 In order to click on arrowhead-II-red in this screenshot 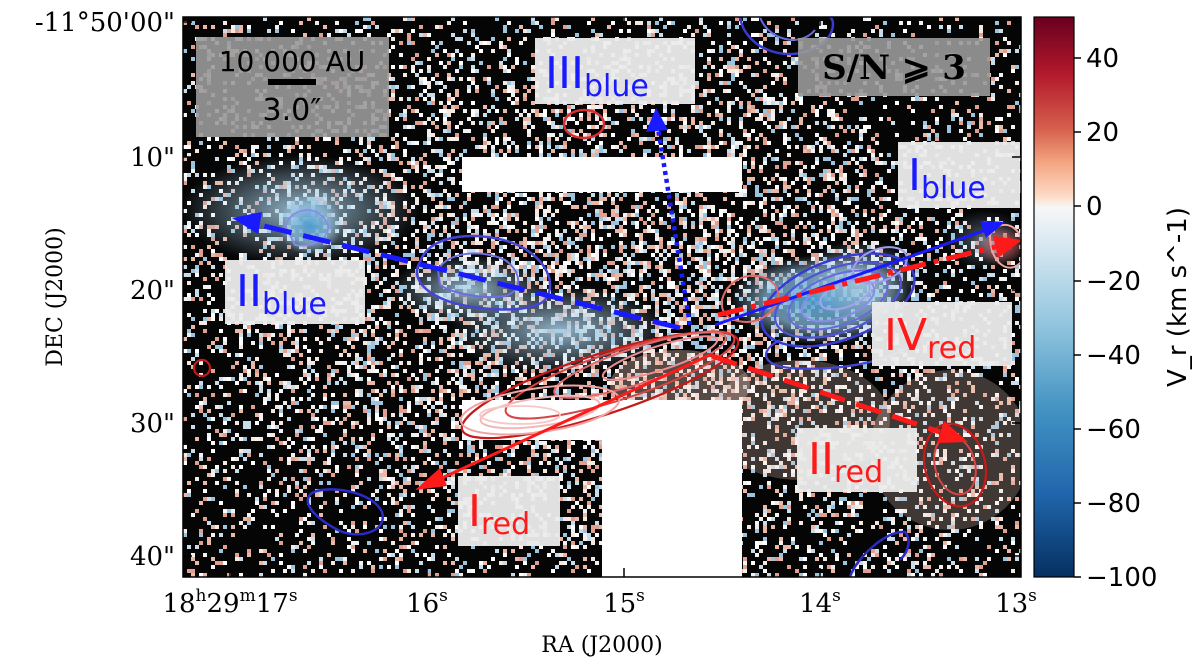, I will do `click(952, 432)`.